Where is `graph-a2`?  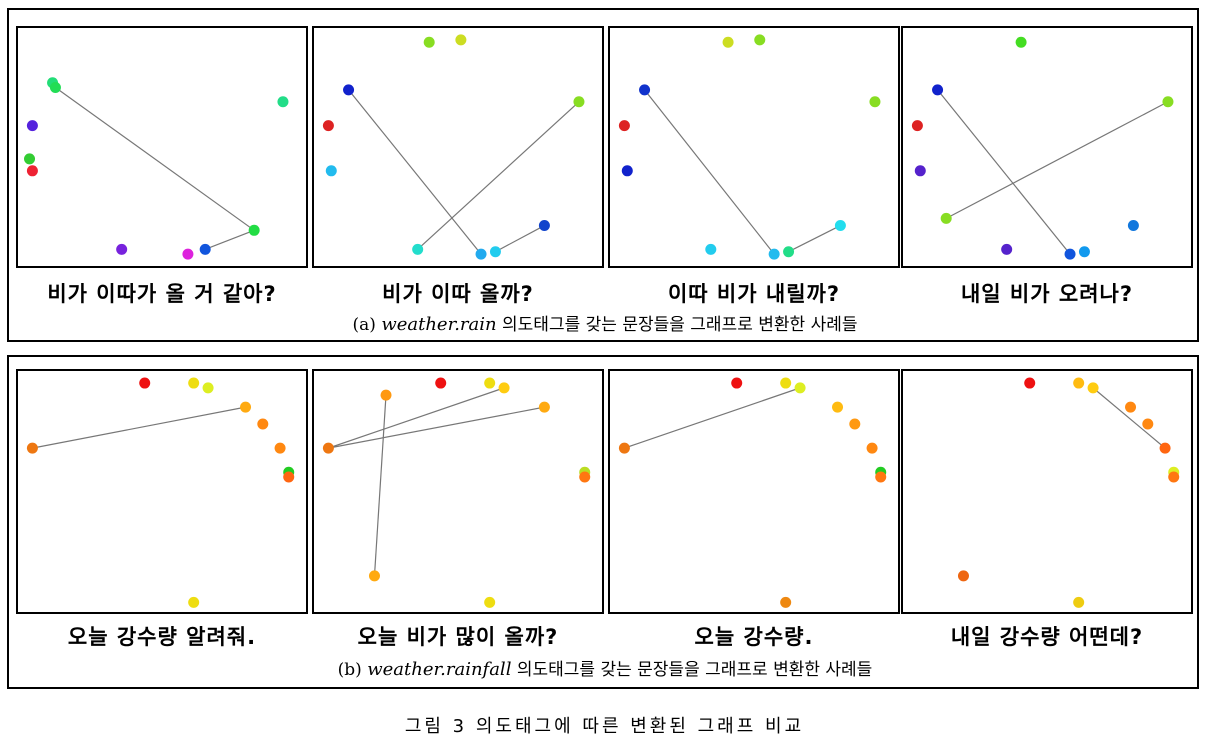
graph-a2 is located at coordinates (453, 147).